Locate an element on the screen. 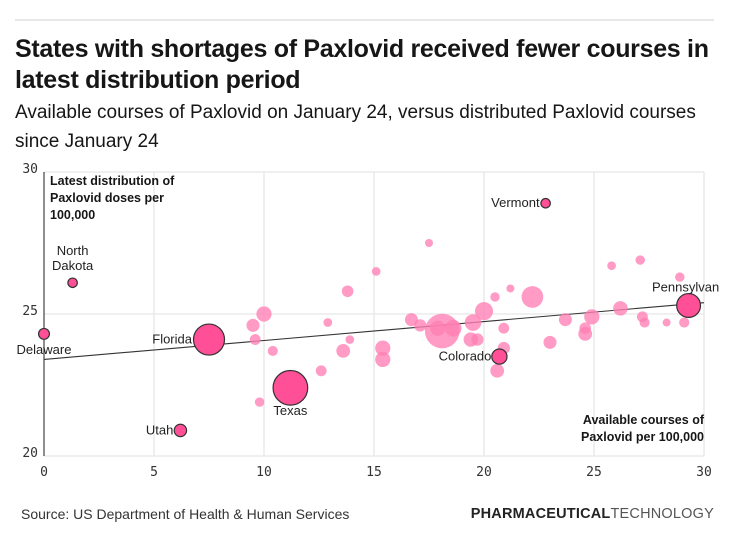 The image size is (735, 551). state-label: Vermont is located at coordinates (515, 202).